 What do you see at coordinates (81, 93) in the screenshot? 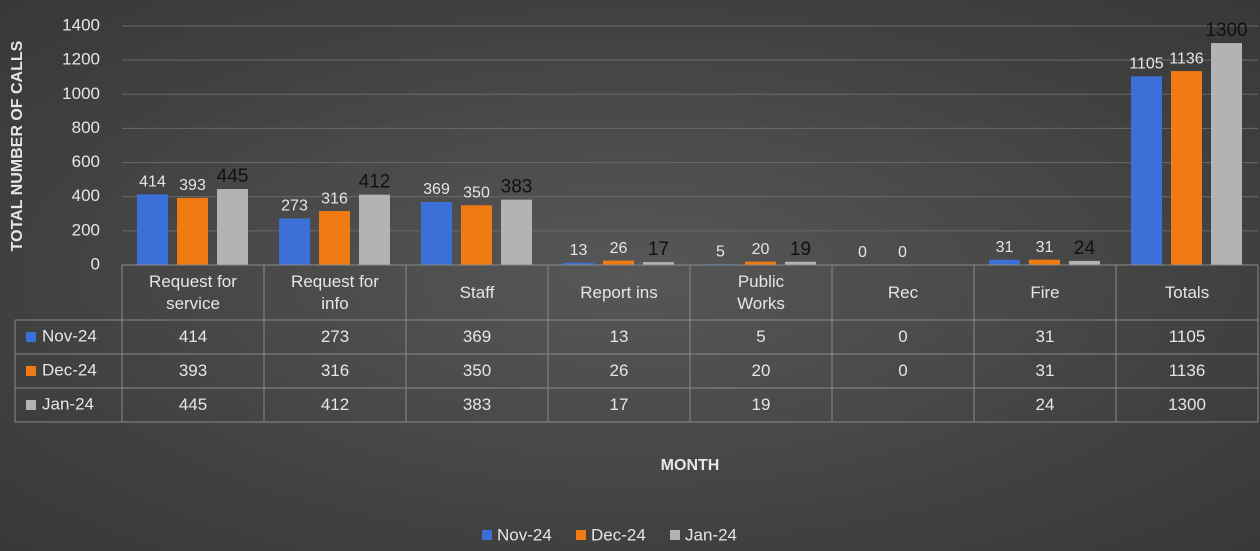
I see `y-tick-label: 1000` at bounding box center [81, 93].